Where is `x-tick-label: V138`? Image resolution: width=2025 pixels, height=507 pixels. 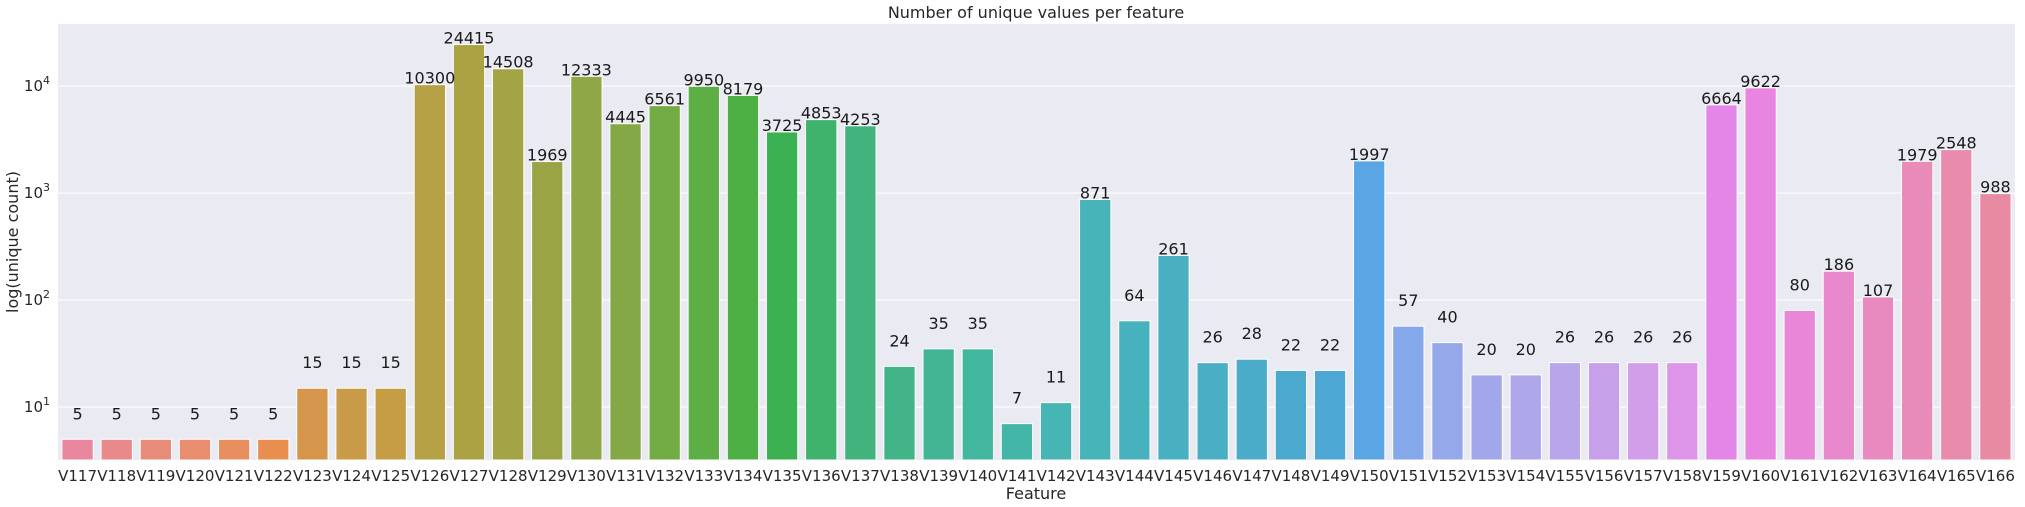
x-tick-label: V138 is located at coordinates (899, 476).